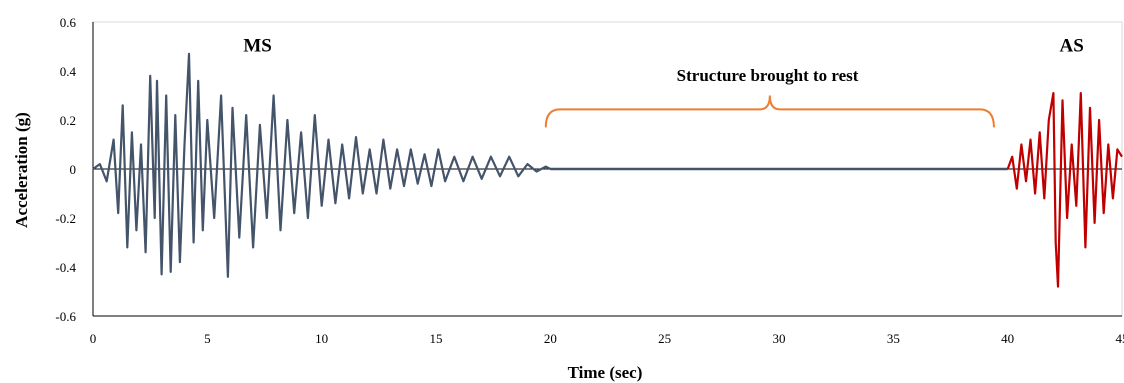 The image size is (1124, 383). What do you see at coordinates (68, 22) in the screenshot?
I see `y-tick-label: 0.6` at bounding box center [68, 22].